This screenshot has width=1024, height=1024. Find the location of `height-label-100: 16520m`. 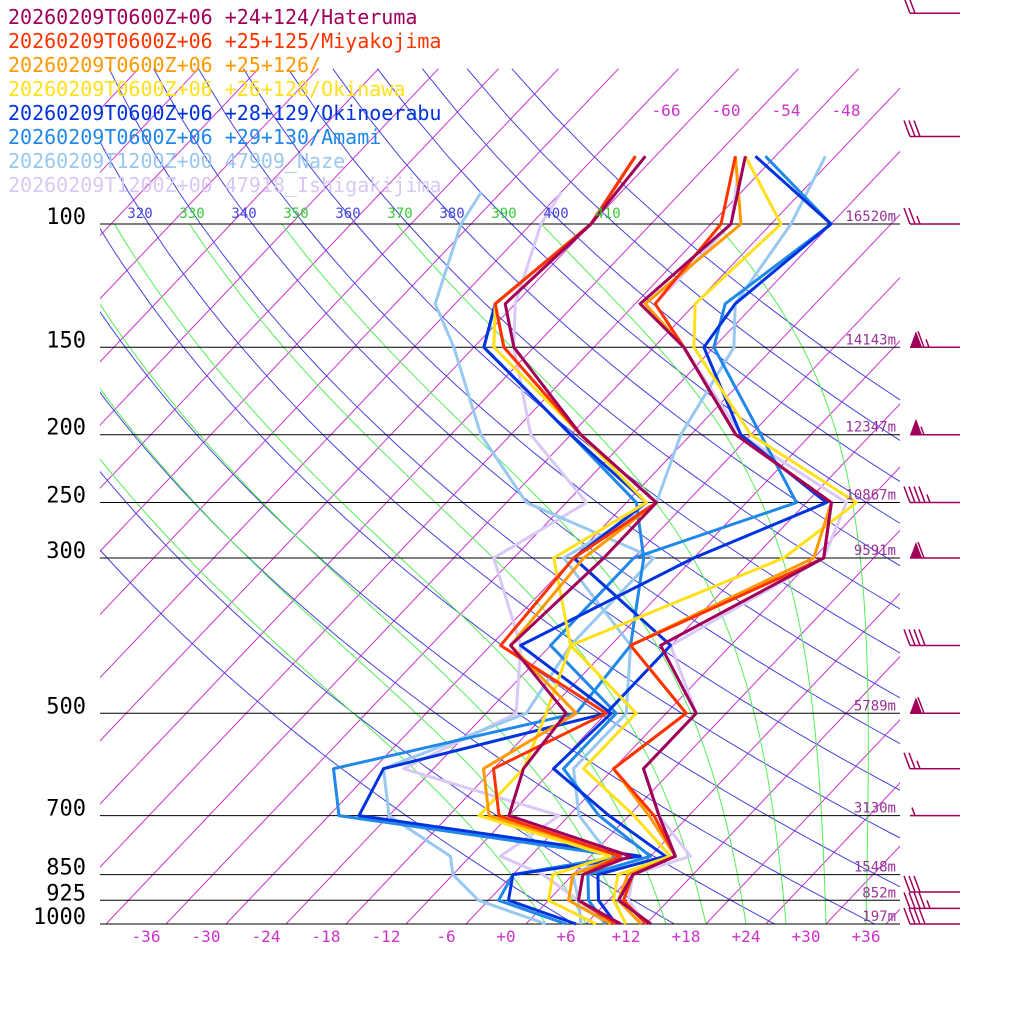

height-label-100: 16520m is located at coordinates (870, 217).